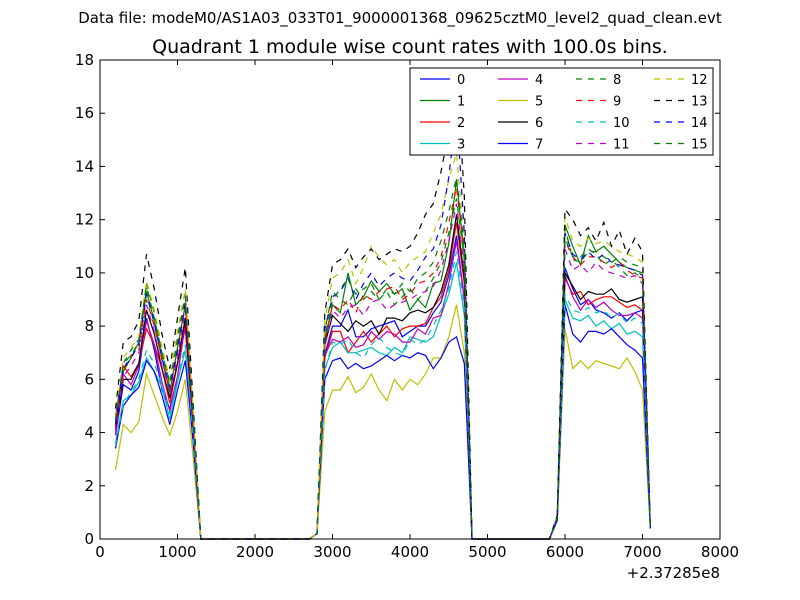  What do you see at coordinates (89, 326) in the screenshot?
I see `y-tick-label: 8` at bounding box center [89, 326].